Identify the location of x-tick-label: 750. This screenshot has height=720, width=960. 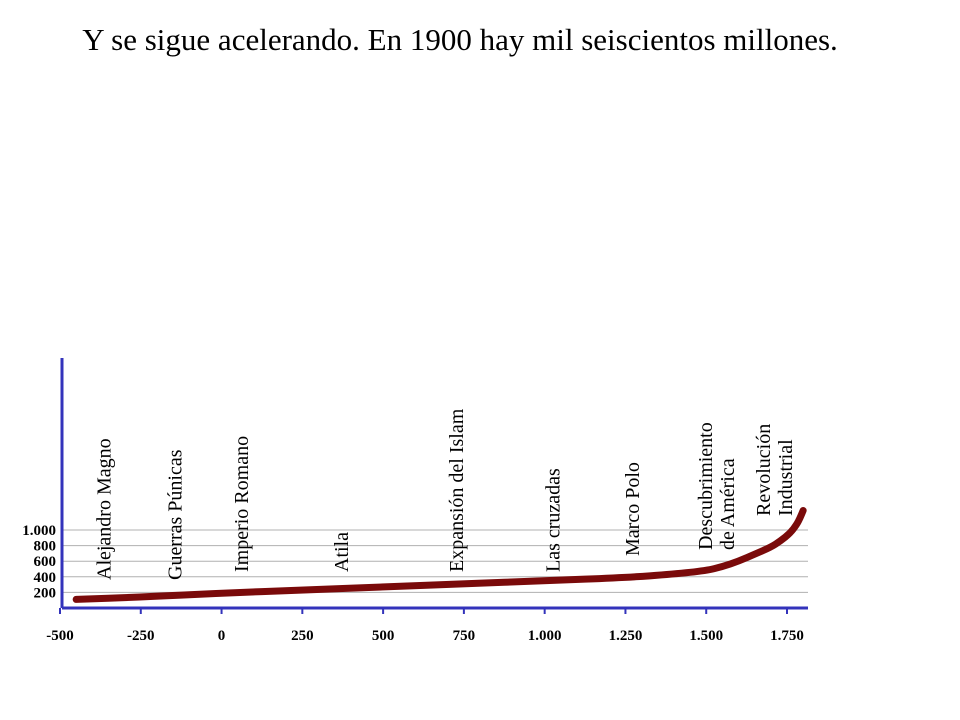
(464, 636).